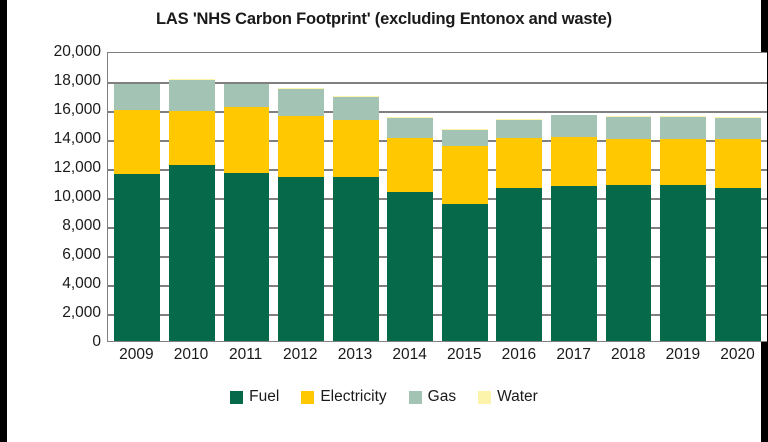 Image resolution: width=768 pixels, height=442 pixels. What do you see at coordinates (683, 354) in the screenshot?
I see `x-axis-tick-label: 2019` at bounding box center [683, 354].